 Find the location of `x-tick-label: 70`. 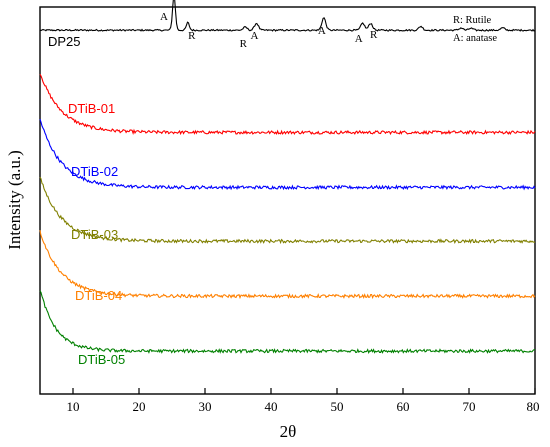

x-tick-label: 70 is located at coordinates (469, 406).